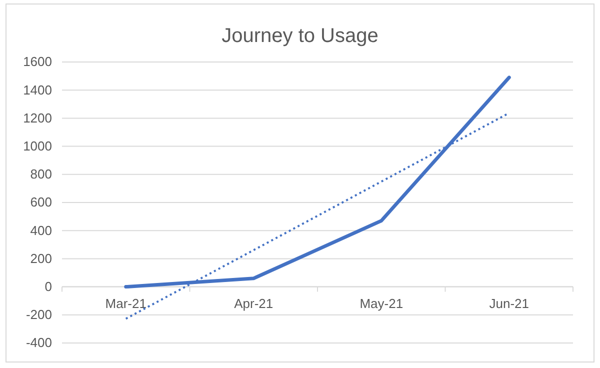 Image resolution: width=600 pixels, height=368 pixels. I want to click on y-tick-label: 0, so click(48, 286).